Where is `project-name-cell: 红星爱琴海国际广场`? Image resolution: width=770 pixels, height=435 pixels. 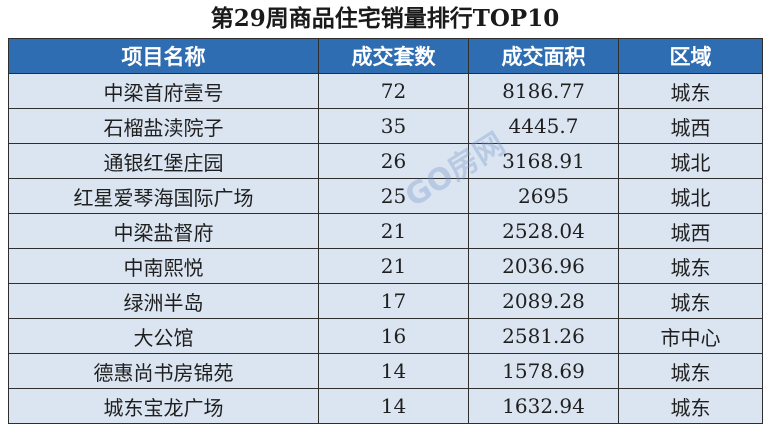 project-name-cell: 红星爱琴海国际广场 is located at coordinates (163, 196).